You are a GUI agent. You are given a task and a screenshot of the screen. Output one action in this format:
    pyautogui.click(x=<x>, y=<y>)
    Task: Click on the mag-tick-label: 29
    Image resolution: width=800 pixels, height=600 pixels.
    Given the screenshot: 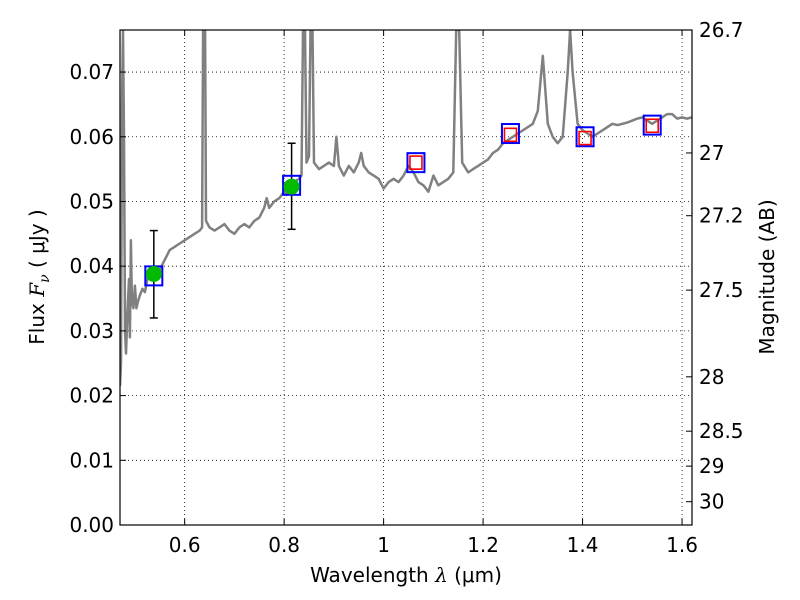 What is the action you would take?
    pyautogui.click(x=711, y=466)
    